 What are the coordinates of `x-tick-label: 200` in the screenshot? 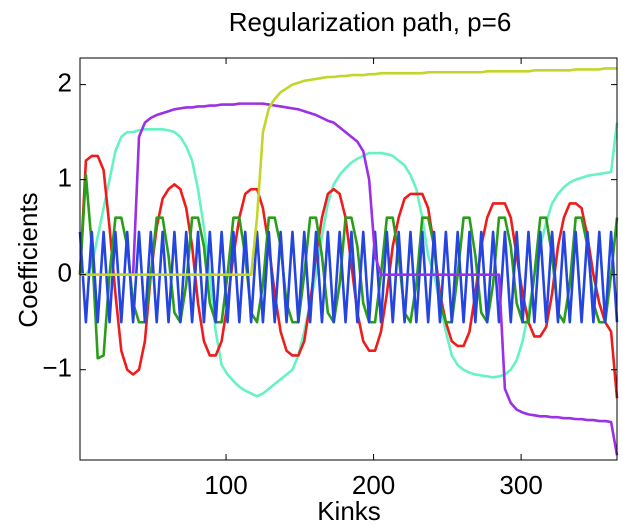 It's located at (373, 485).